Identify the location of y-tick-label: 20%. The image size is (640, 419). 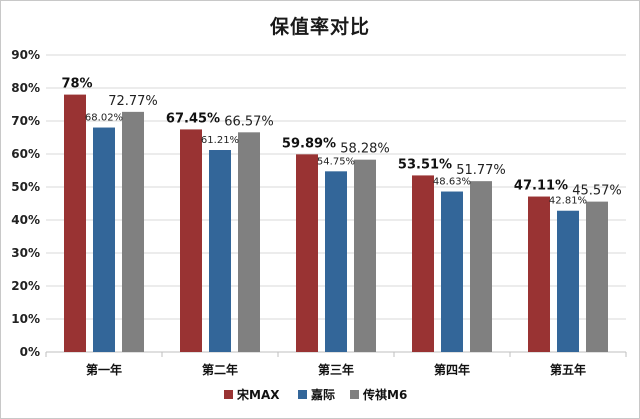
(25, 286).